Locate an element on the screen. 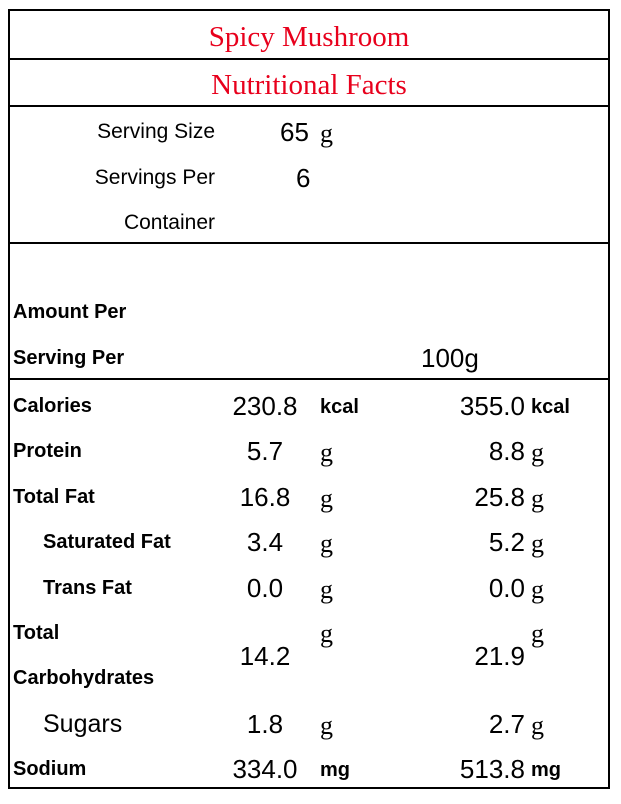  protein-per-100g-unit: g is located at coordinates (537, 452).